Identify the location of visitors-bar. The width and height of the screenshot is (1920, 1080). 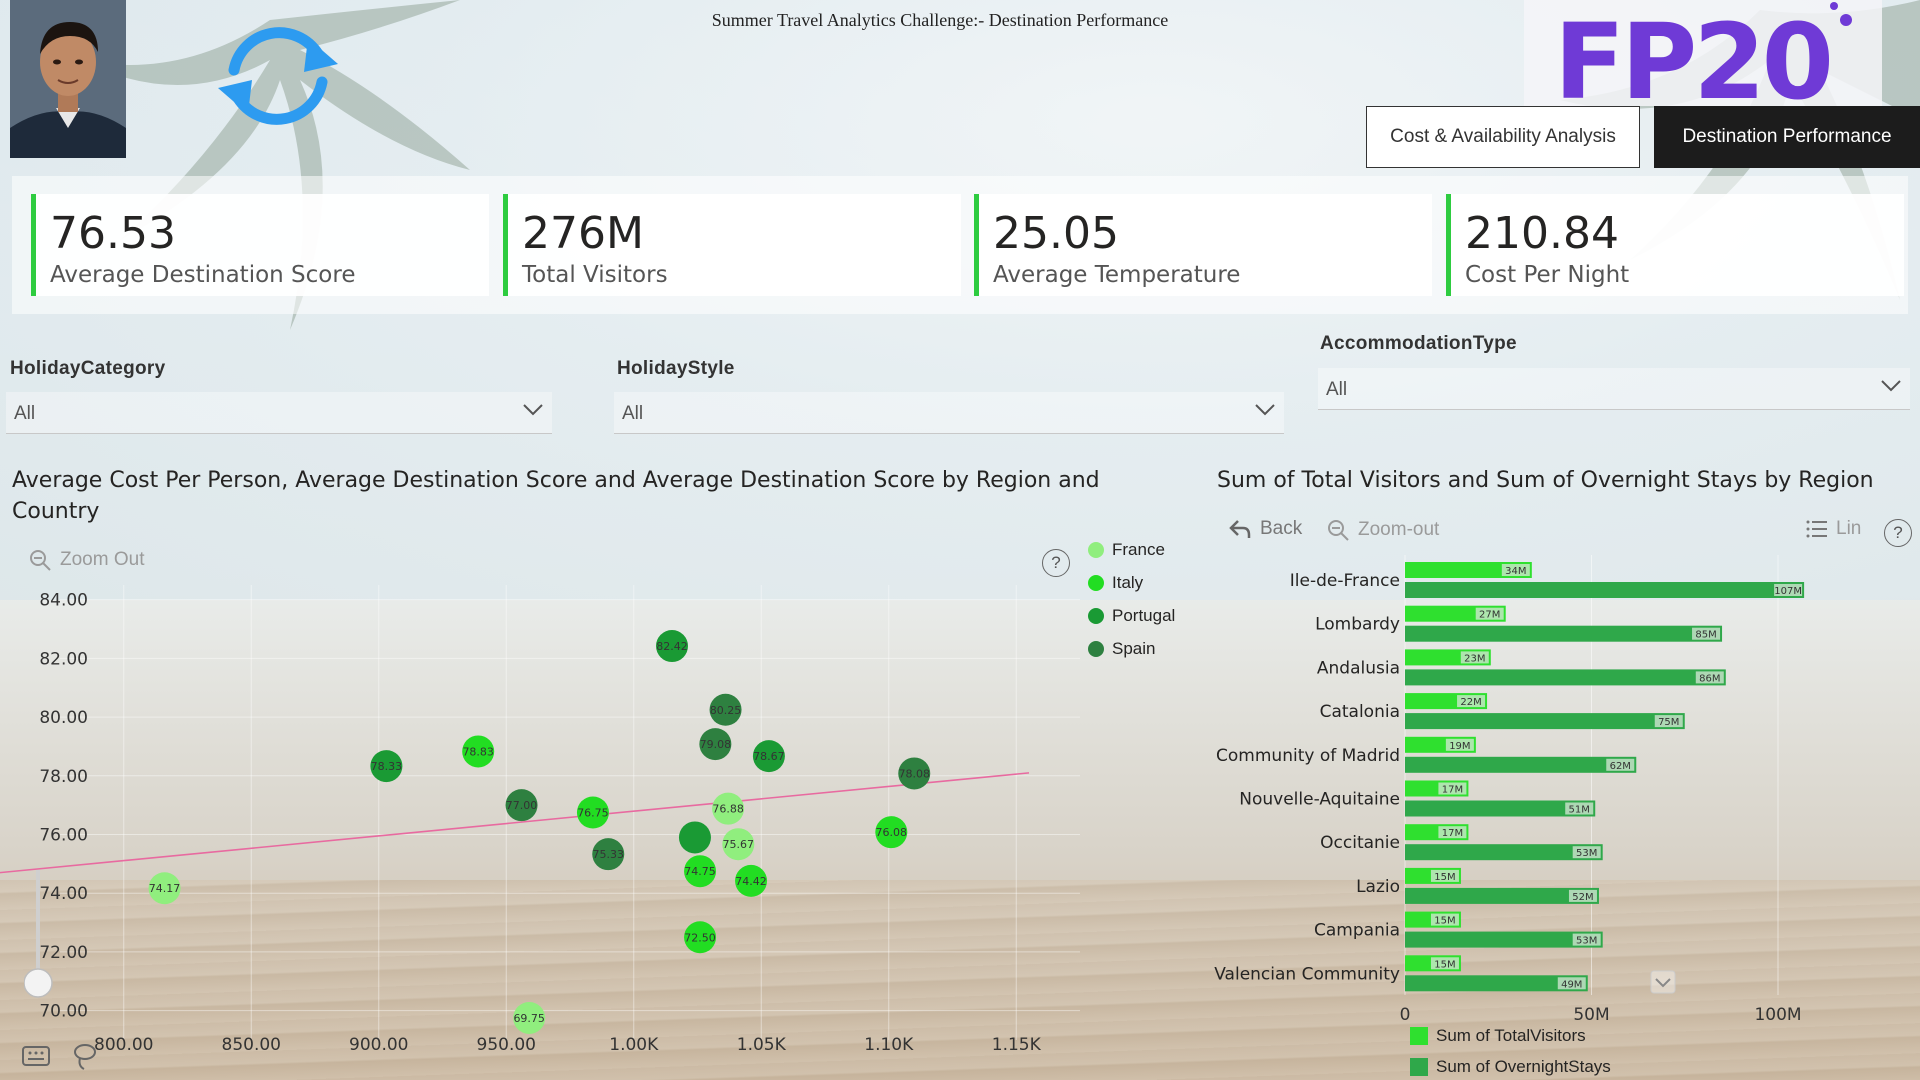
(1468, 570).